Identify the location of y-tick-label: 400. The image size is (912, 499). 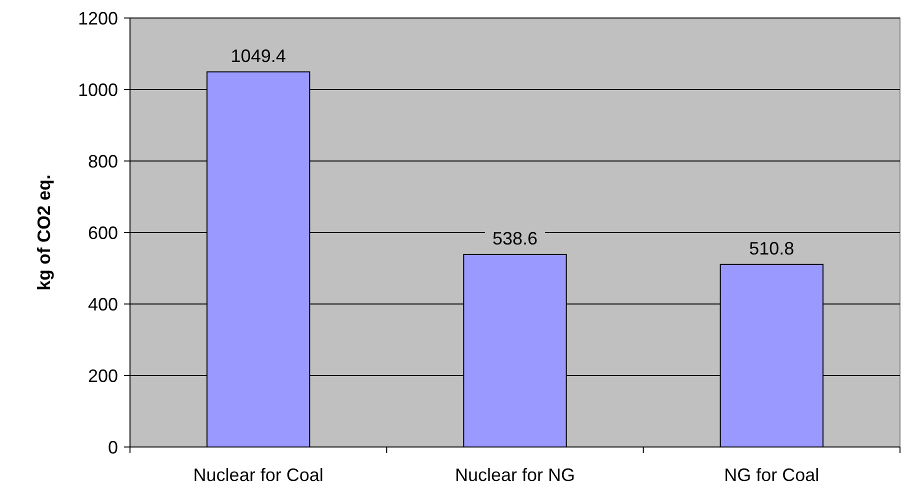
(103, 304).